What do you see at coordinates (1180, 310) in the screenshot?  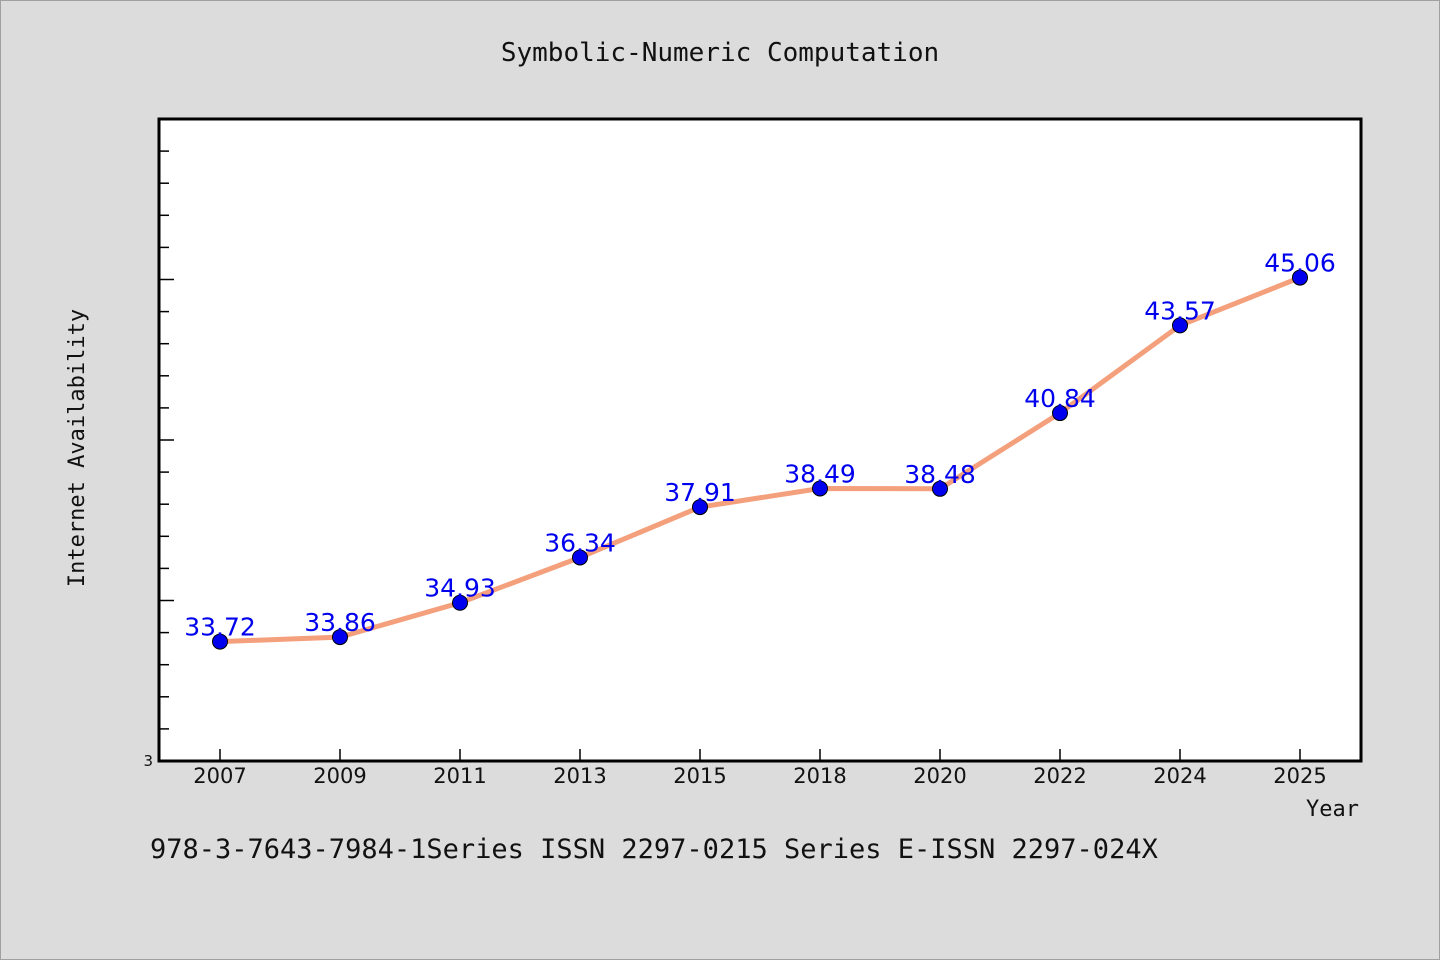 I see `data-label: 43.57` at bounding box center [1180, 310].